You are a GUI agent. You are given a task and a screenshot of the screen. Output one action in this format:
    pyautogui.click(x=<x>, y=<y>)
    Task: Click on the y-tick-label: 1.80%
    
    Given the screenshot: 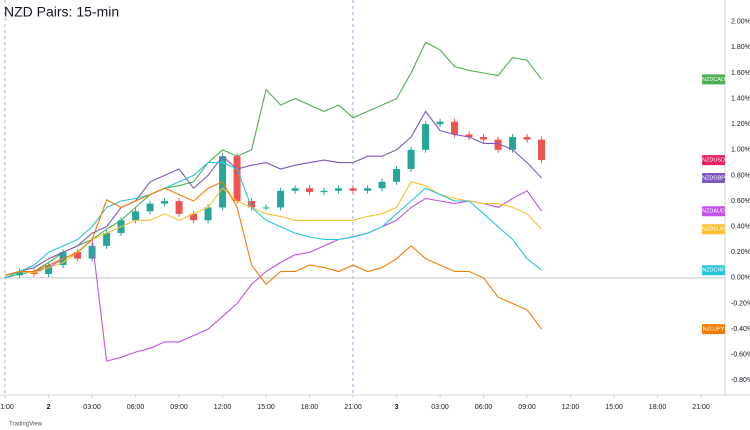 What is the action you would take?
    pyautogui.click(x=740, y=47)
    